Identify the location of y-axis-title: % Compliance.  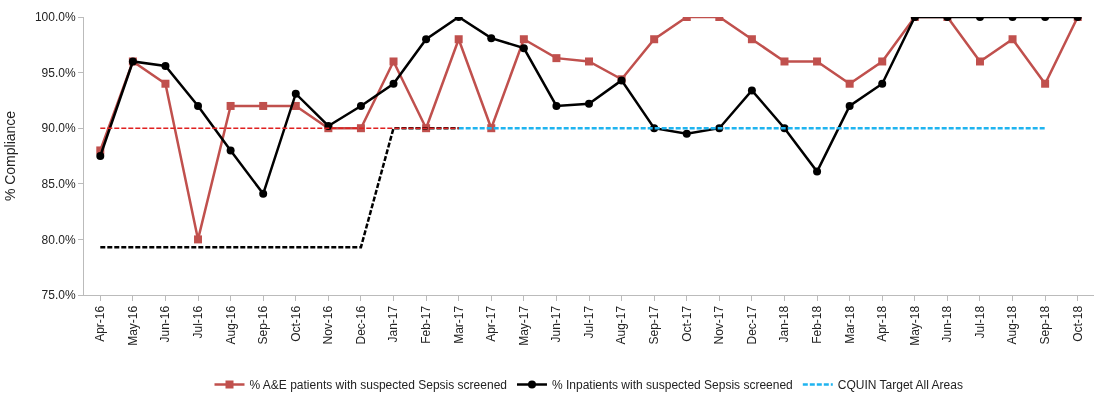
(10, 156).